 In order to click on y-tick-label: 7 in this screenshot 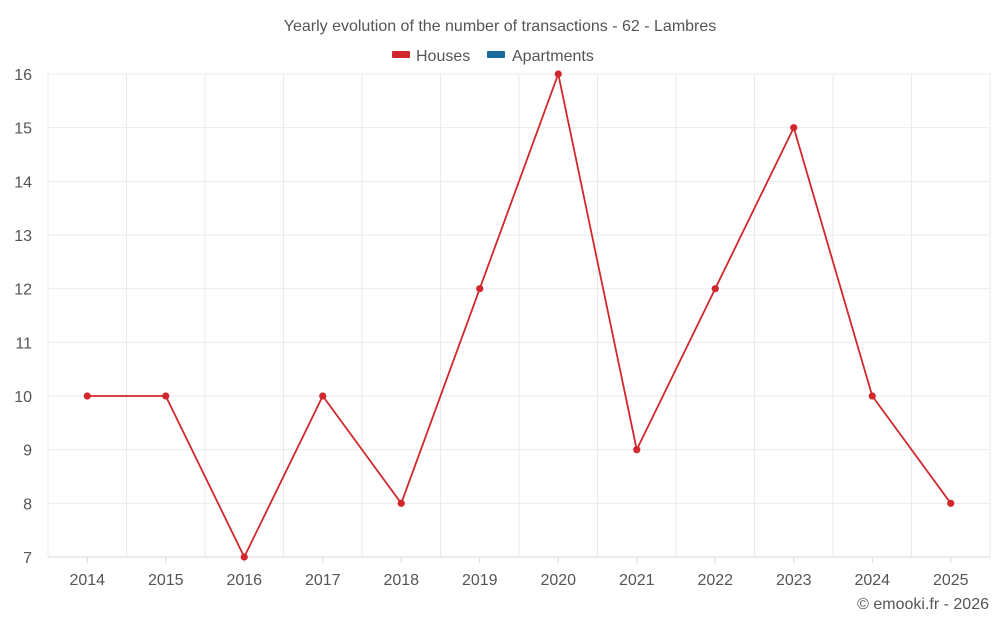, I will do `click(27, 558)`.